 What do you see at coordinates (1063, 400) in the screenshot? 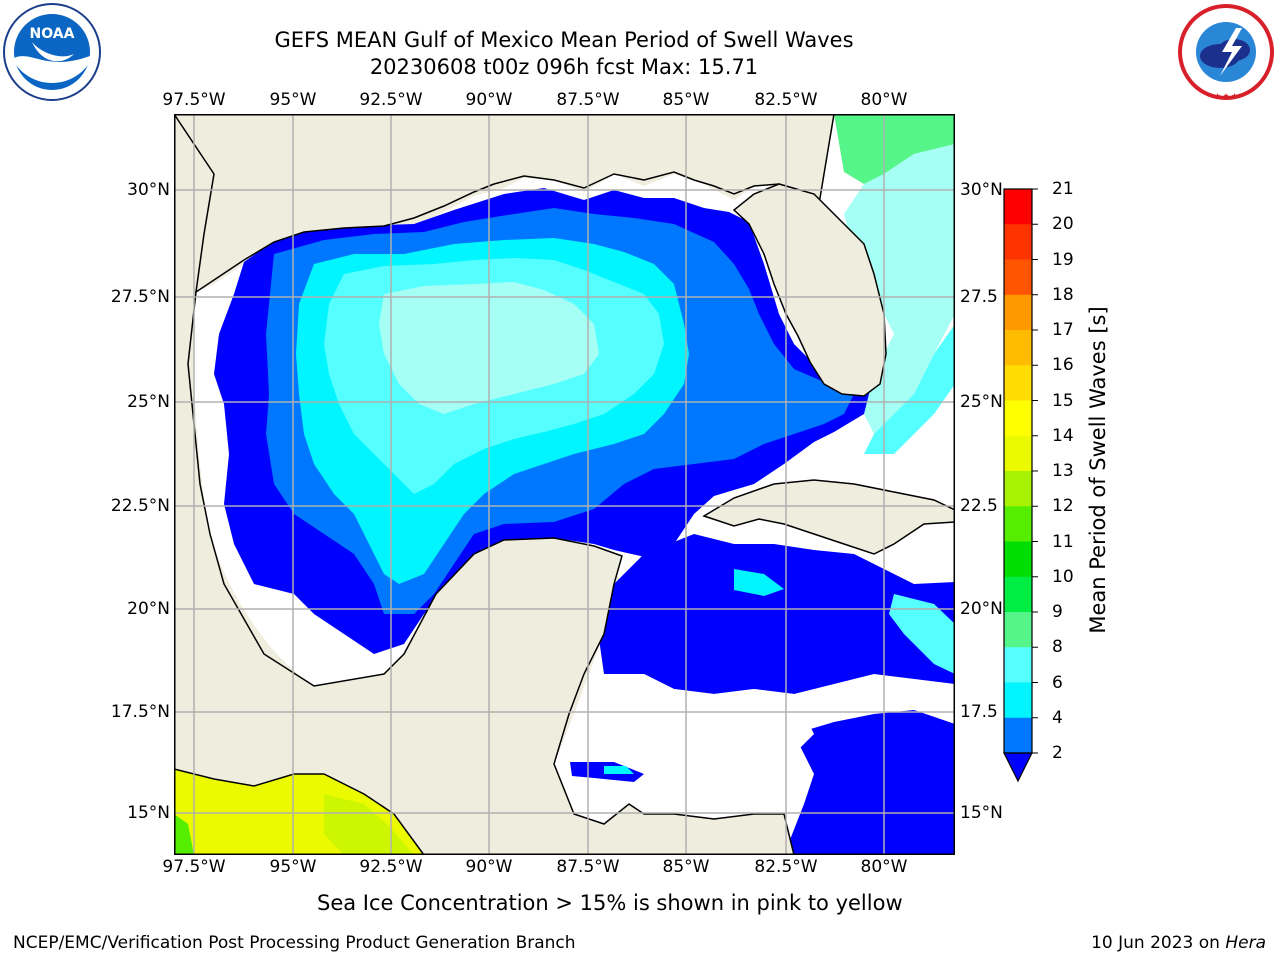
I see `colorbar-label: 15` at bounding box center [1063, 400].